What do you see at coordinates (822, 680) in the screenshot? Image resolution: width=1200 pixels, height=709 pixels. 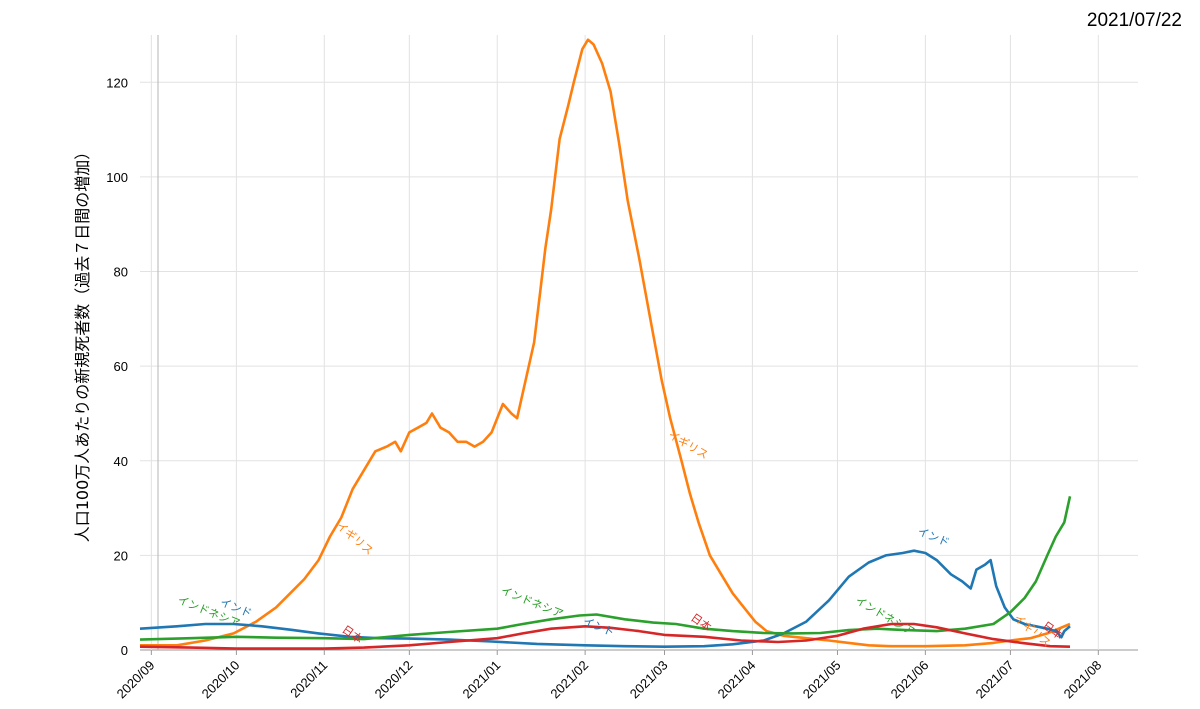 I see `x-tick-label: 2021/05` at bounding box center [822, 680].